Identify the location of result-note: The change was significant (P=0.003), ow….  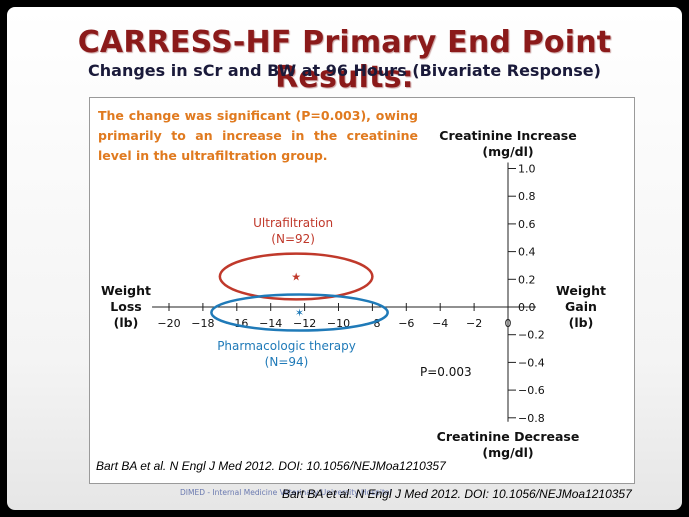
(258, 135).